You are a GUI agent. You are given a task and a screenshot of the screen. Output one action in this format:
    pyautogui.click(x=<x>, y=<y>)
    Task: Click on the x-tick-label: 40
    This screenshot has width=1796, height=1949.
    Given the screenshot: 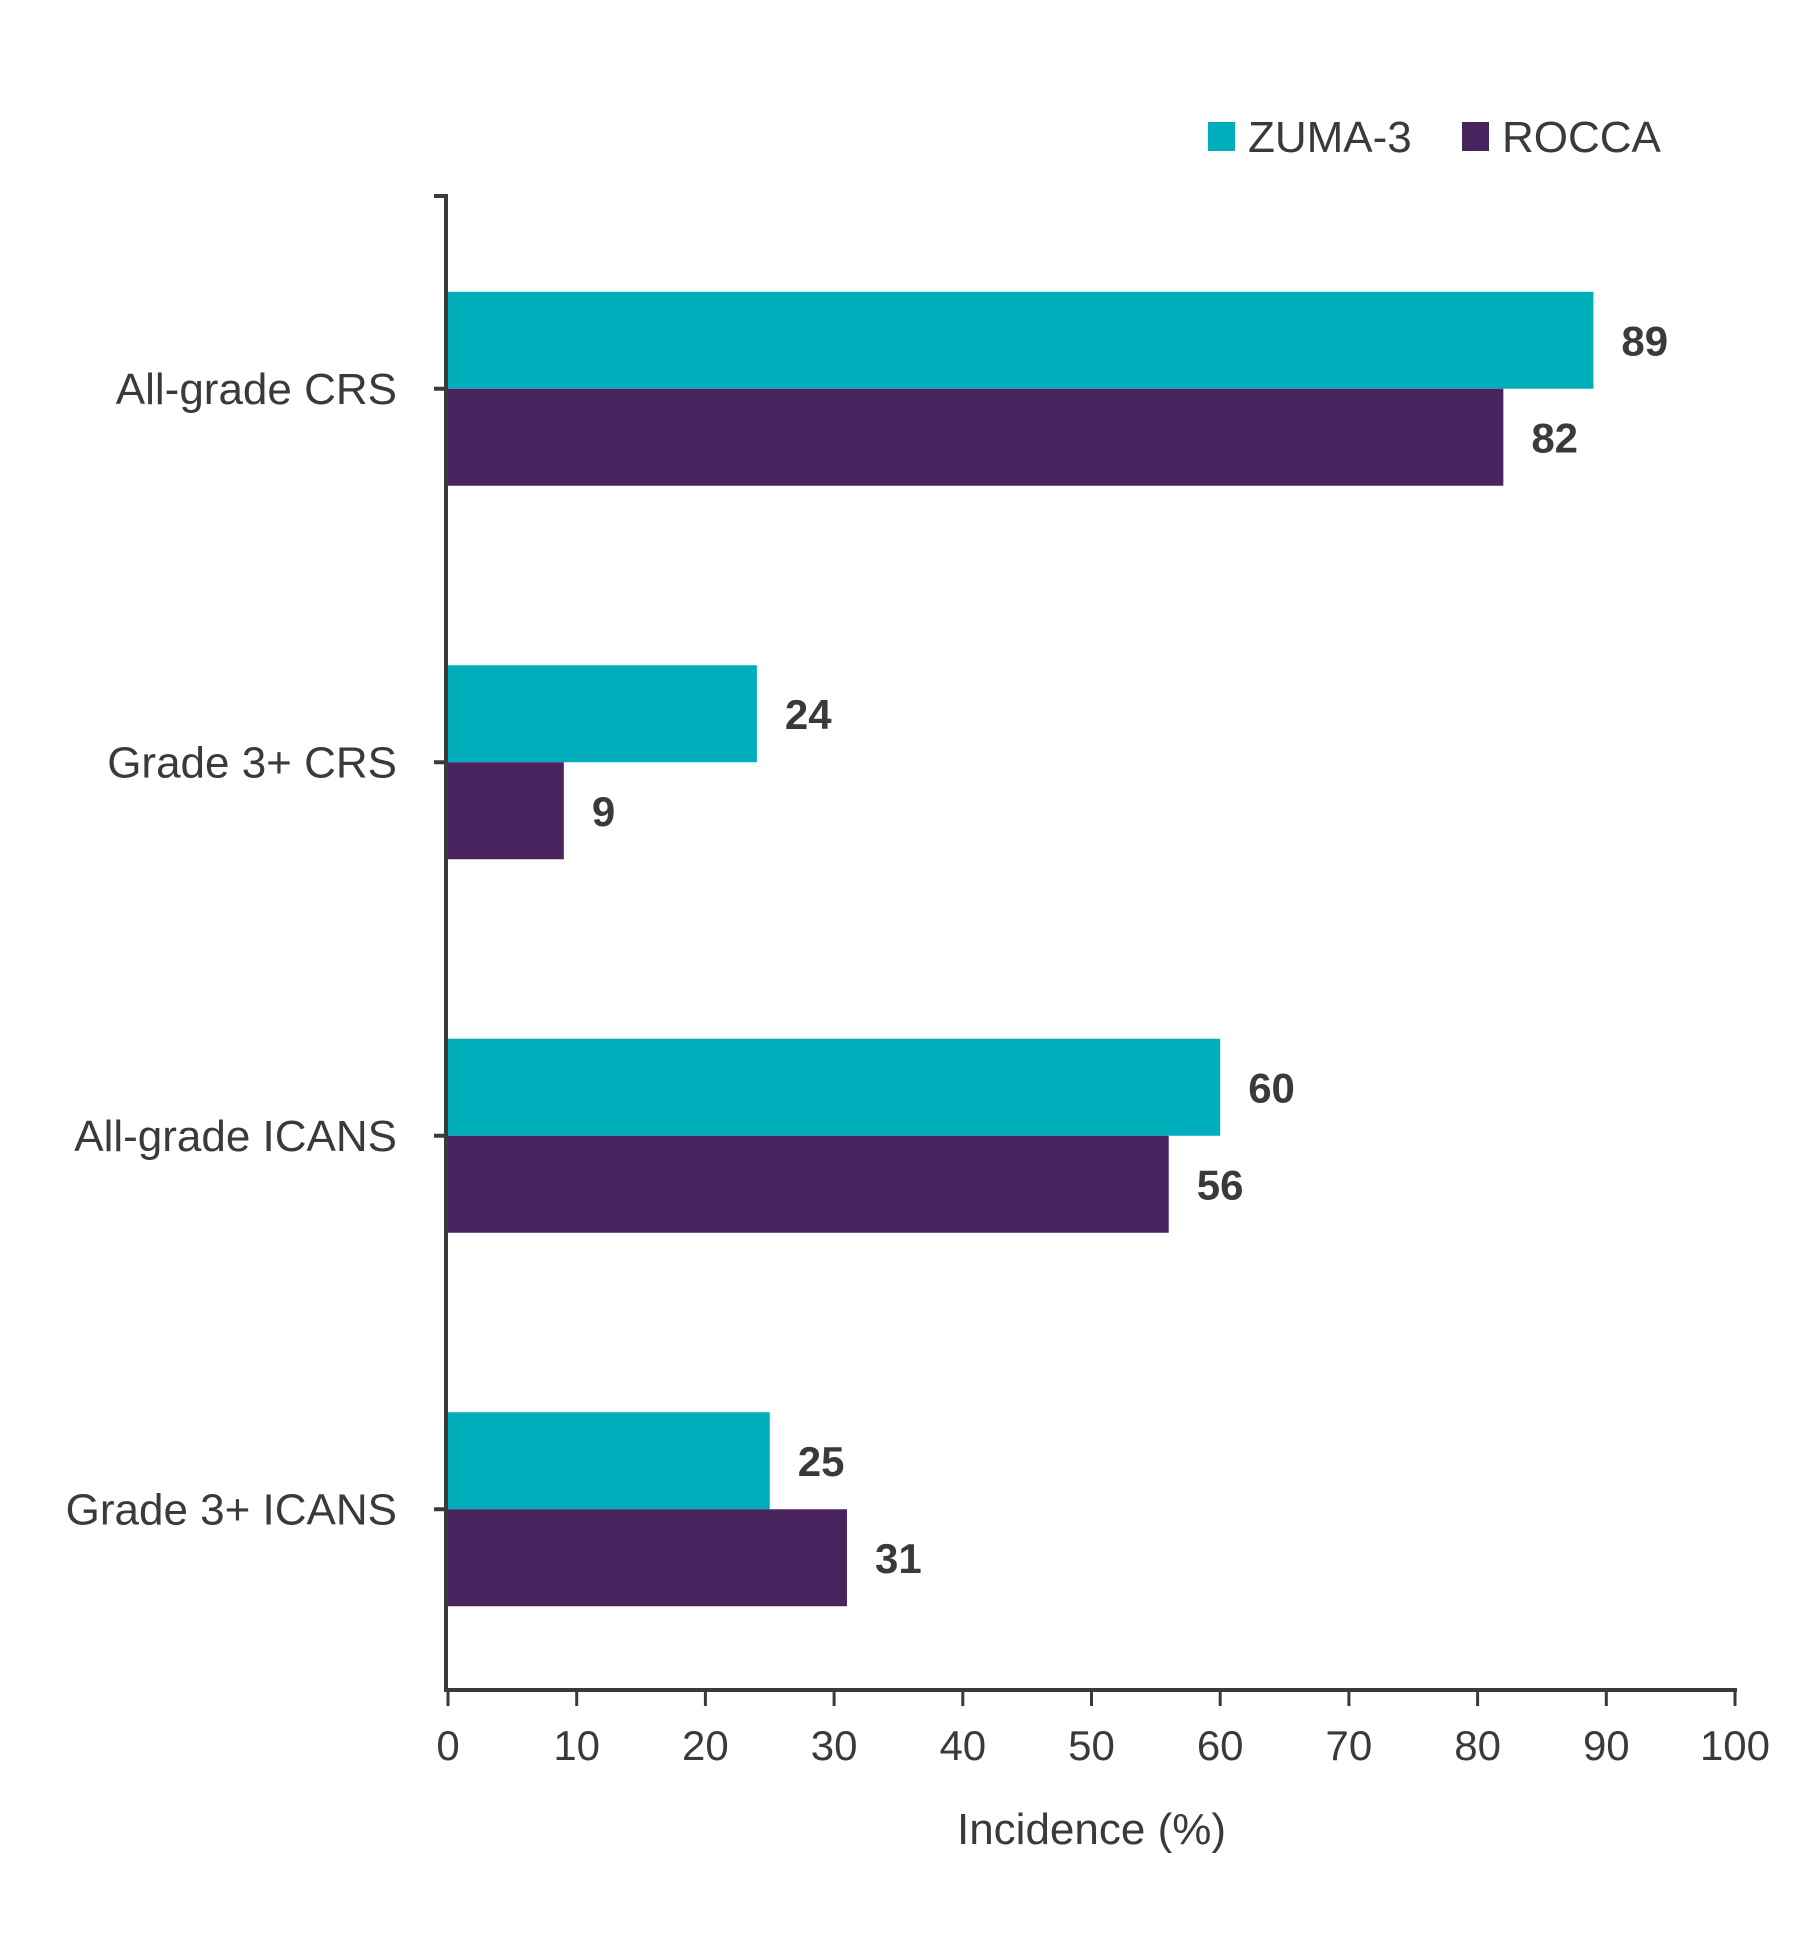 What is the action you would take?
    pyautogui.click(x=962, y=1745)
    